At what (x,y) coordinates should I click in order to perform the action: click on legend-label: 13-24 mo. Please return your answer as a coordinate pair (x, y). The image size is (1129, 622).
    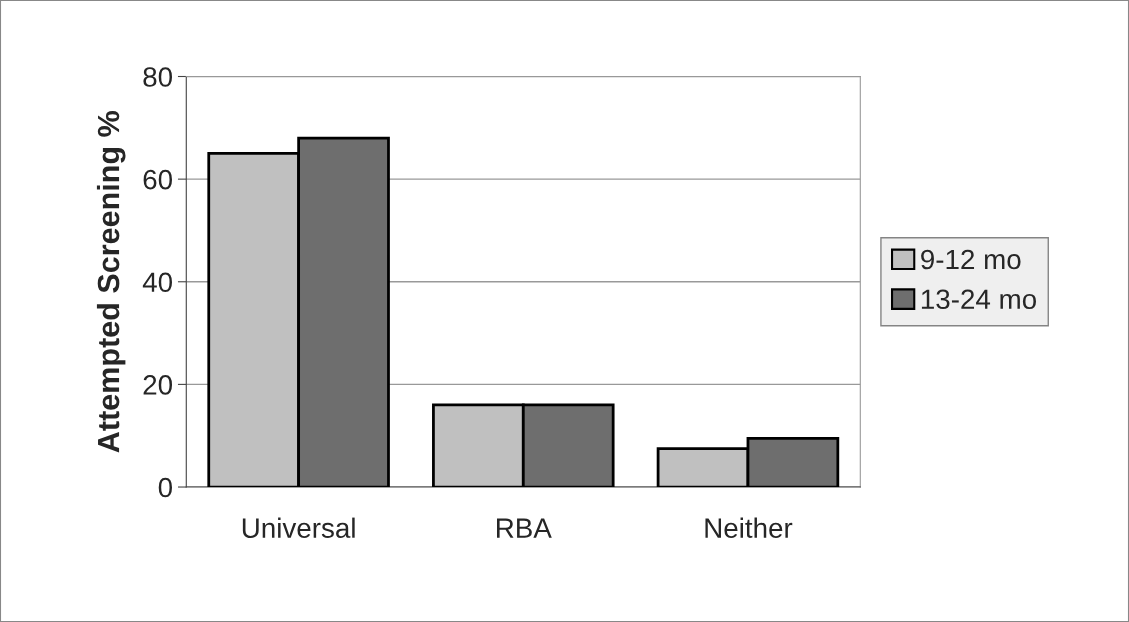
    Looking at the image, I should click on (978, 299).